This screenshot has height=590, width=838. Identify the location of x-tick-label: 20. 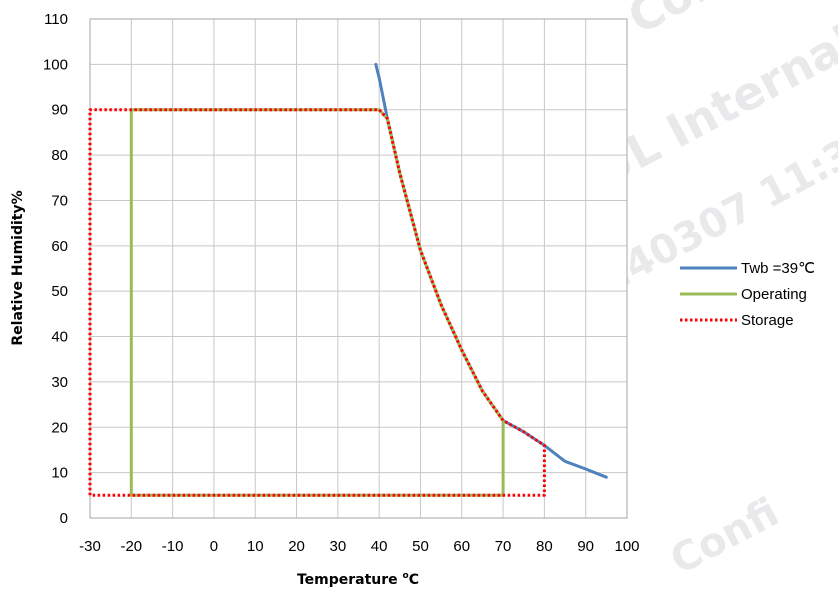
(296, 546).